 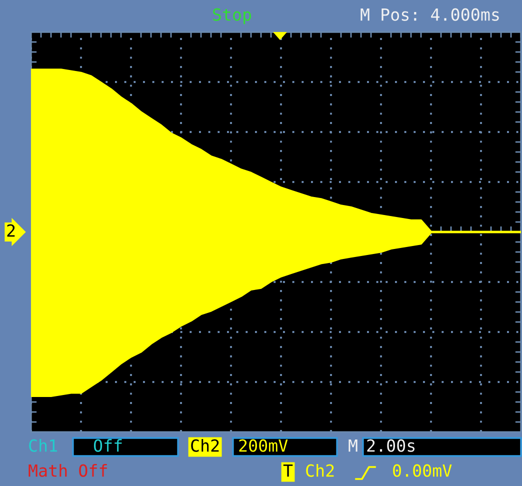 What do you see at coordinates (43, 445) in the screenshot?
I see `text: Ch1` at bounding box center [43, 445].